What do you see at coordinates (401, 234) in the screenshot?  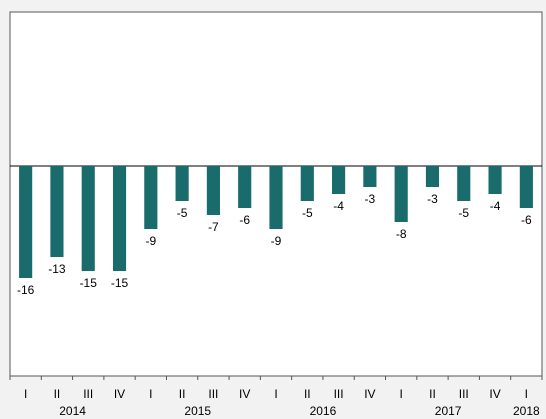 I see `data-label: -8` at bounding box center [401, 234].